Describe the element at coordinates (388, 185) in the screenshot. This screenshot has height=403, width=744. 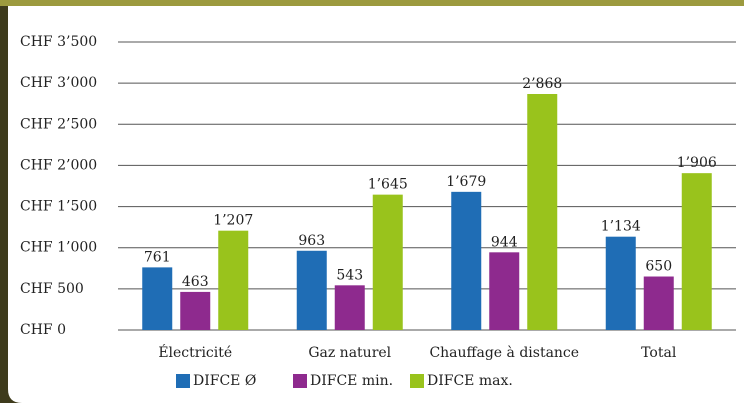
I see `value-label: 1’645` at that location.